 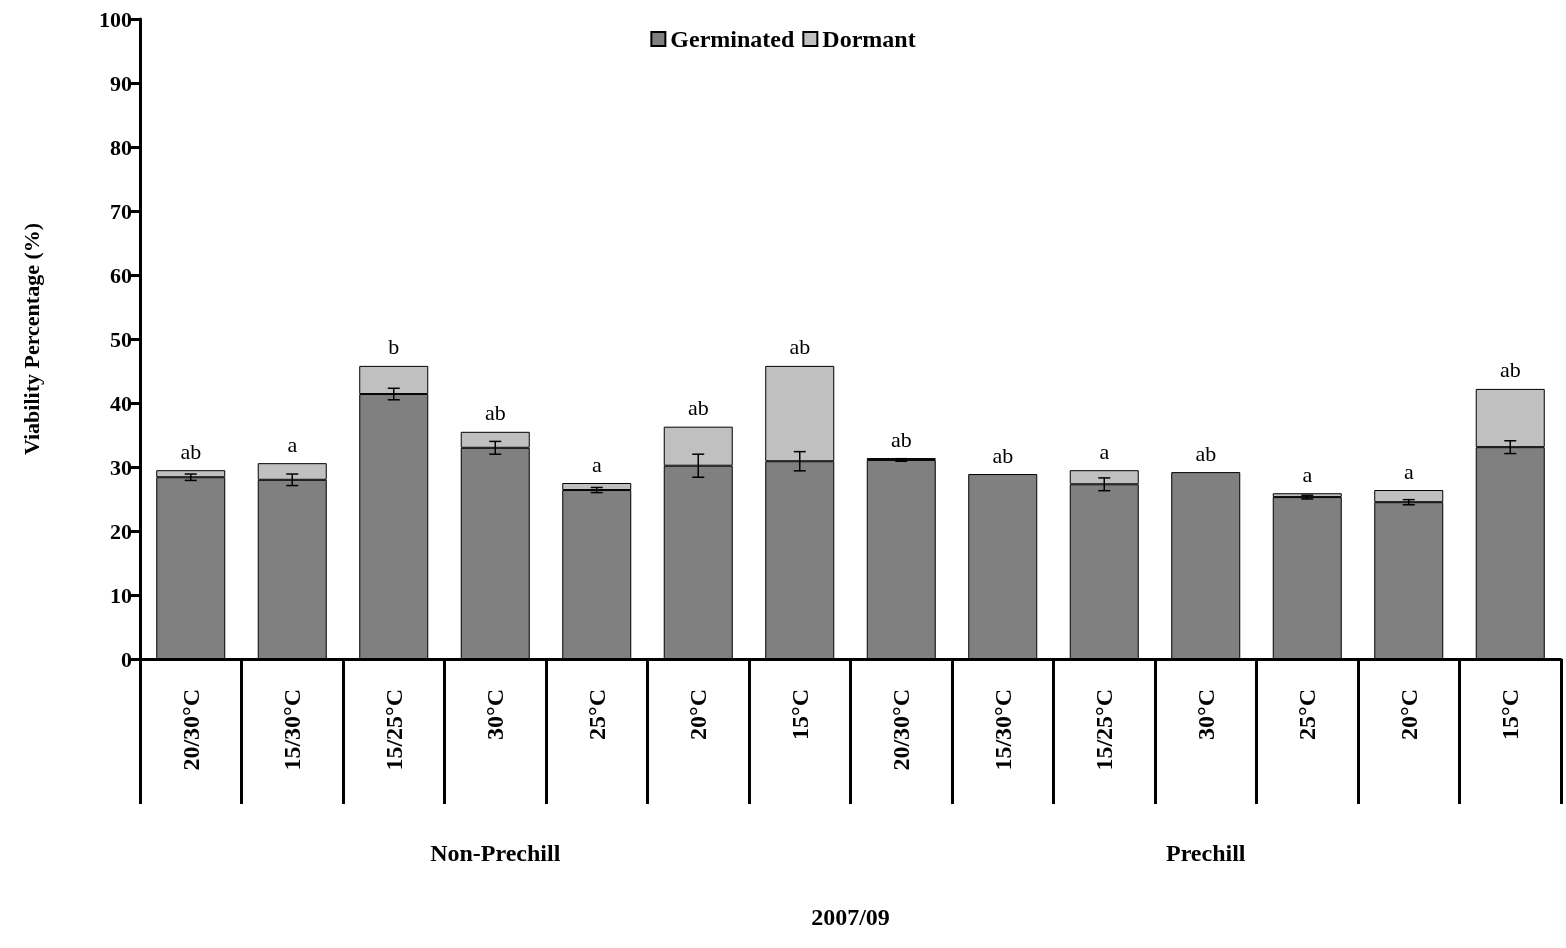 I want to click on y-tick-label: 60, so click(x=121, y=275).